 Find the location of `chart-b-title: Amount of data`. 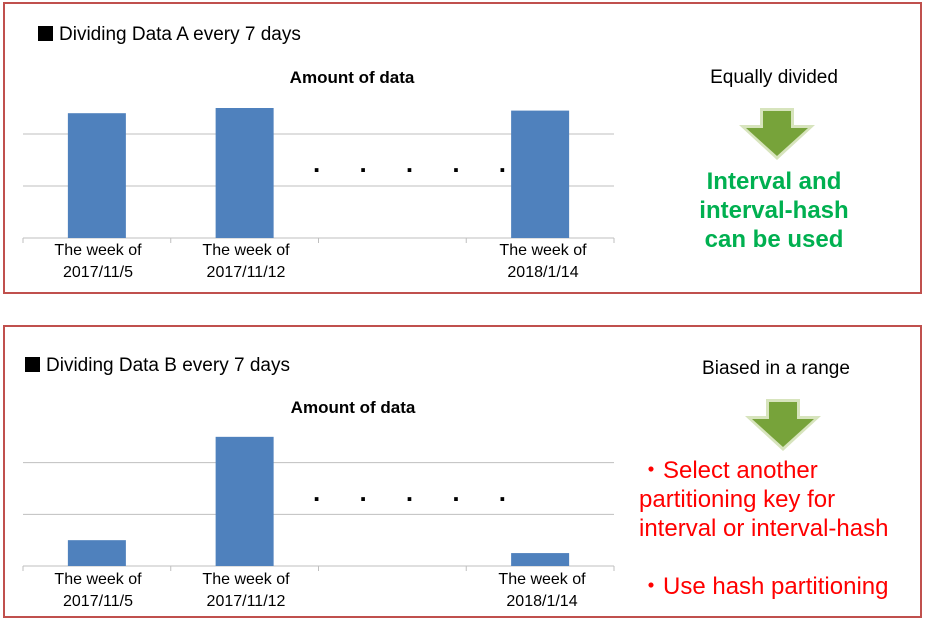

chart-b-title: Amount of data is located at coordinates (353, 407).